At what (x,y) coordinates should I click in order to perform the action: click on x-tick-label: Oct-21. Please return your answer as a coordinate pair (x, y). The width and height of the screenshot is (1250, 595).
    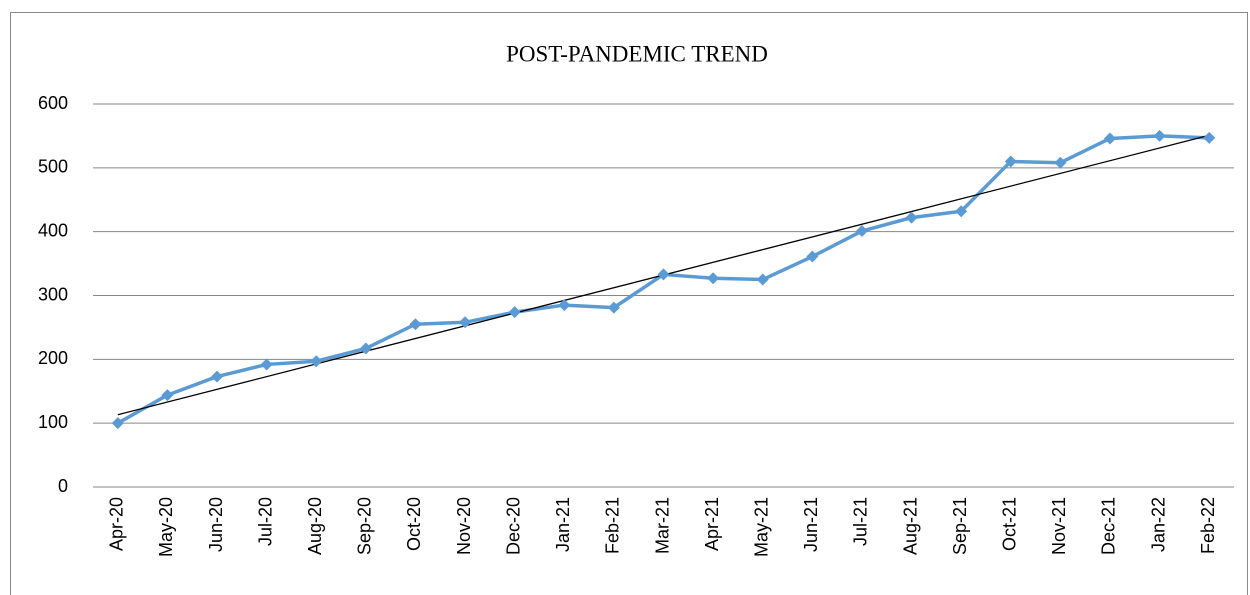
    Looking at the image, I should click on (1010, 524).